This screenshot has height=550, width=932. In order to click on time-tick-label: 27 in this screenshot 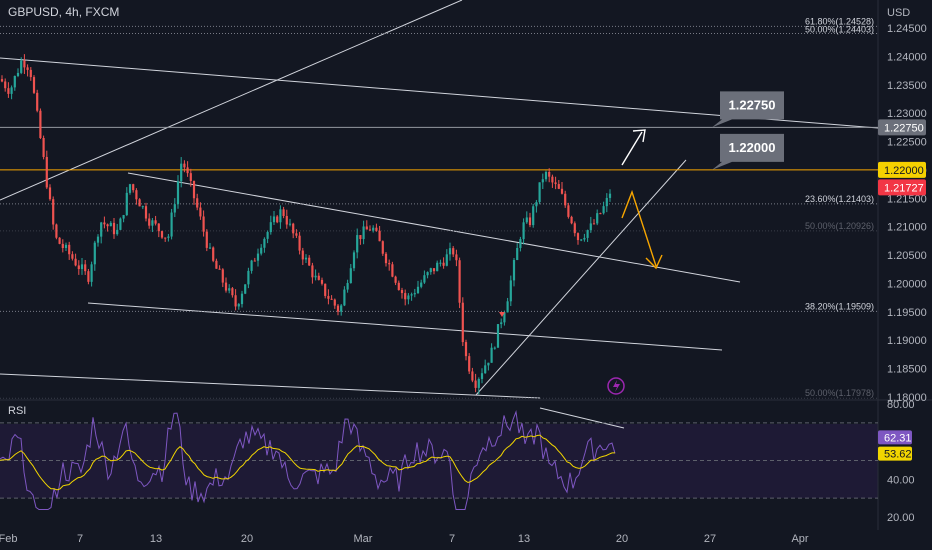, I will do `click(710, 539)`.